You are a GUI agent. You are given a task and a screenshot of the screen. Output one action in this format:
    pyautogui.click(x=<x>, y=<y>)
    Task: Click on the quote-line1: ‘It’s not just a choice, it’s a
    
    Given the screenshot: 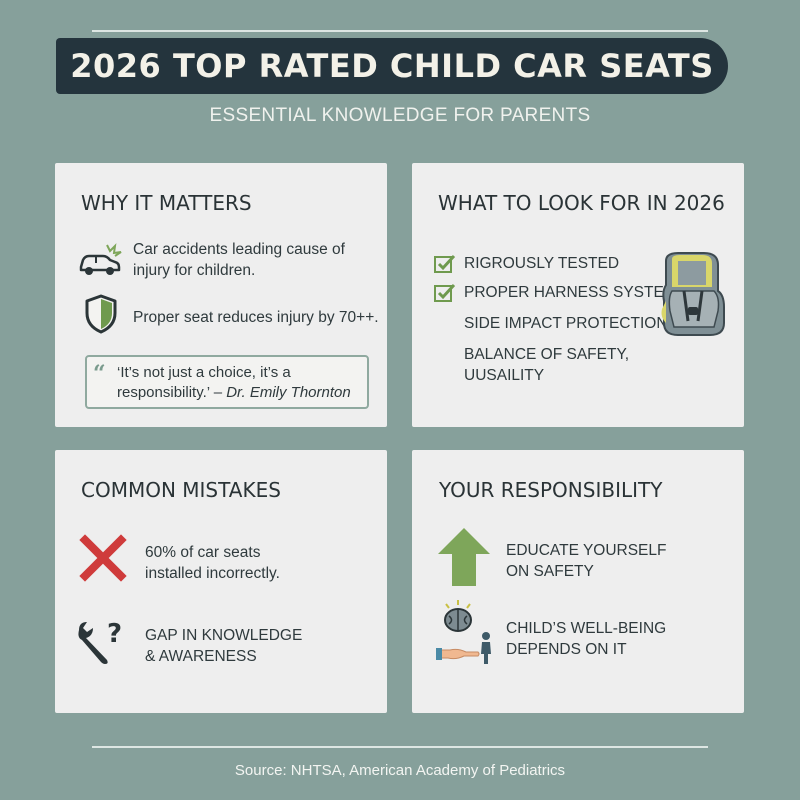 What is the action you would take?
    pyautogui.click(x=204, y=372)
    